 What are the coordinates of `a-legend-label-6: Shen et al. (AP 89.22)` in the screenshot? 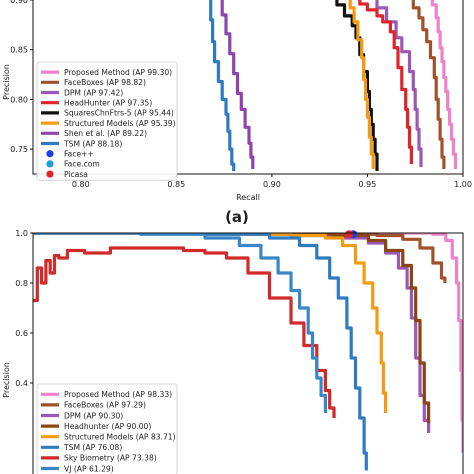 It's located at (105, 133).